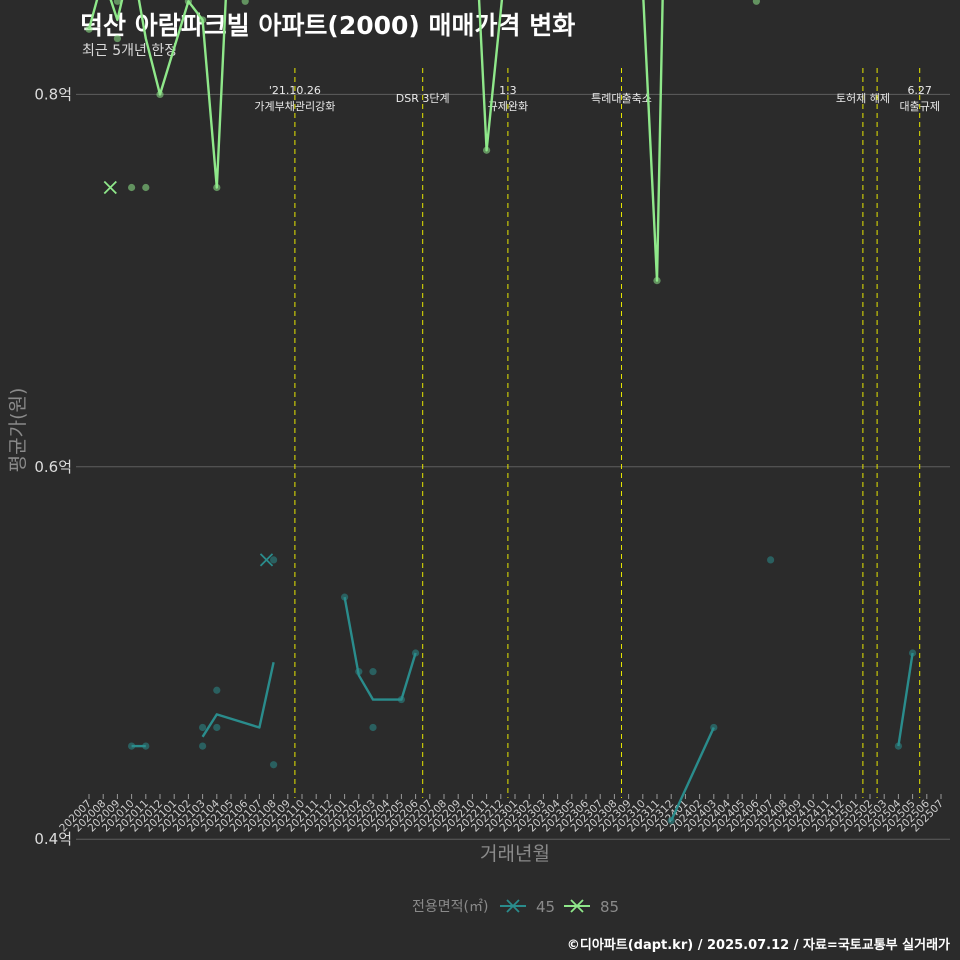  I want to click on event-label: 대출규제, so click(919, 106).